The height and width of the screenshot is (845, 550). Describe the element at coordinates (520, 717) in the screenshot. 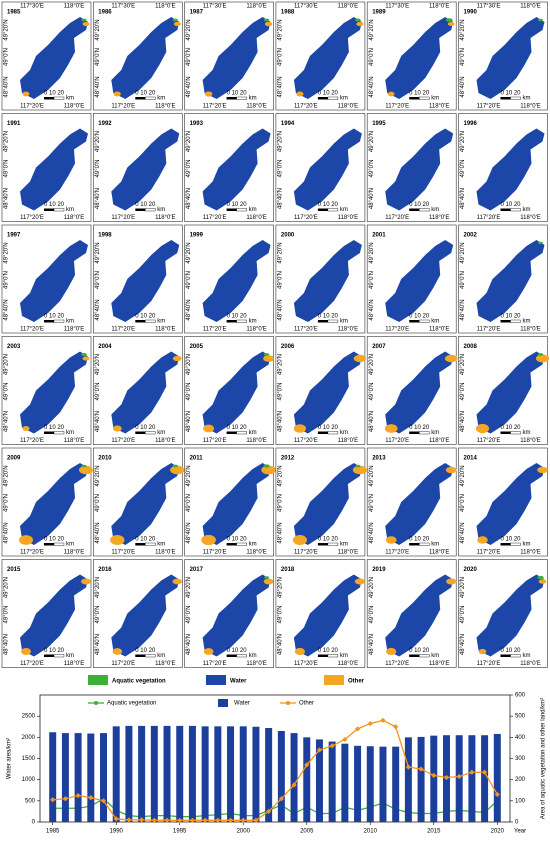

I see `y2-tick-label: 500` at that location.